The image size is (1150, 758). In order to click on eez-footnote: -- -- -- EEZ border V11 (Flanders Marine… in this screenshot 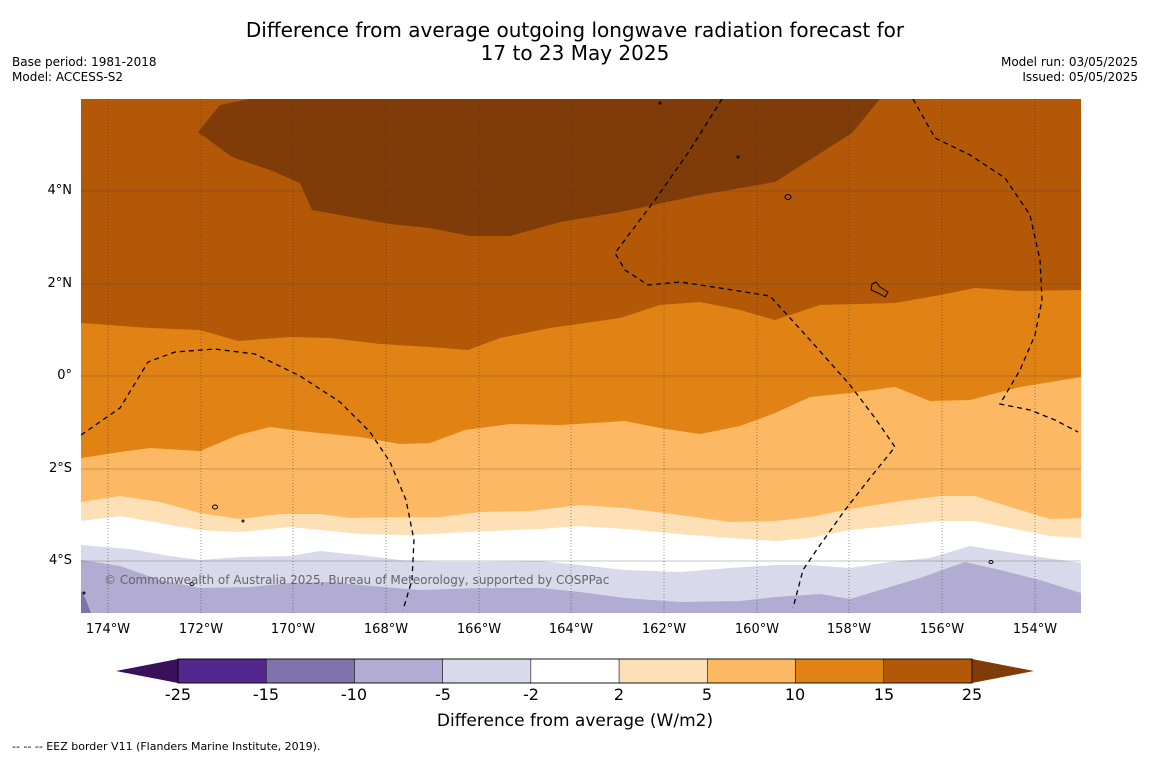, I will do `click(166, 746)`.